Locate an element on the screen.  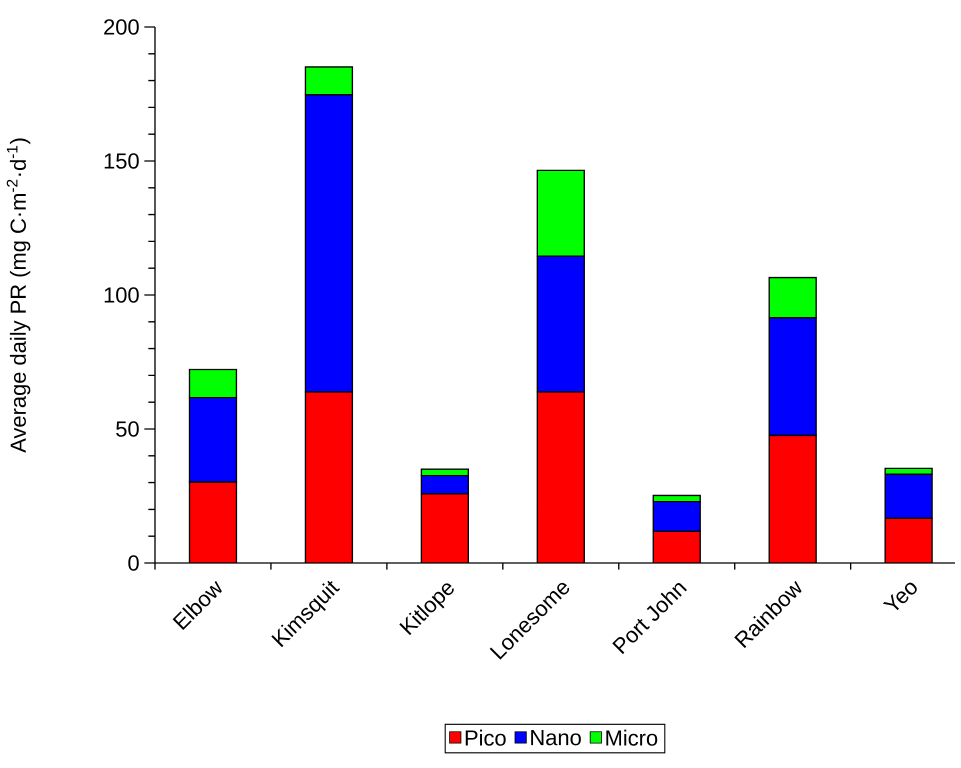
y-tick-label: 0 is located at coordinates (133, 563).